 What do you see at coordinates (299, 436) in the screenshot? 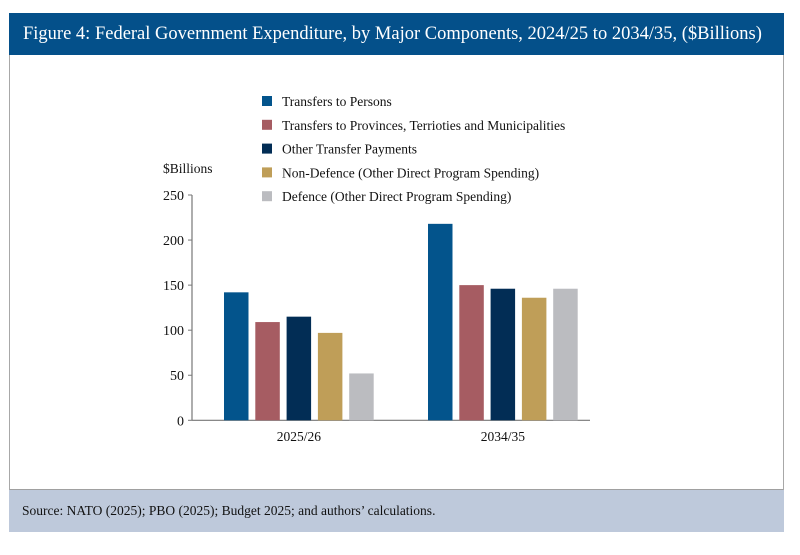
I see `x-tick-label: 2025/26` at bounding box center [299, 436].